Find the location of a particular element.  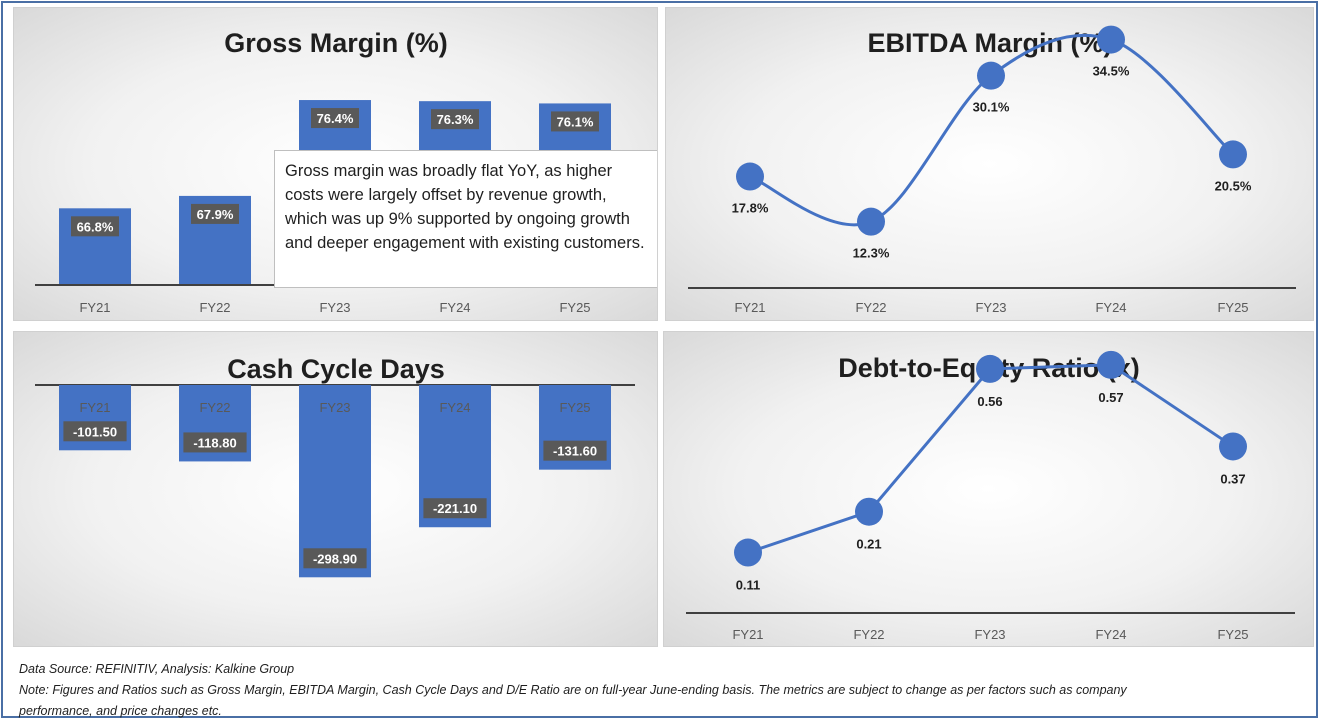

data-label-2: -298.90 is located at coordinates (335, 558).